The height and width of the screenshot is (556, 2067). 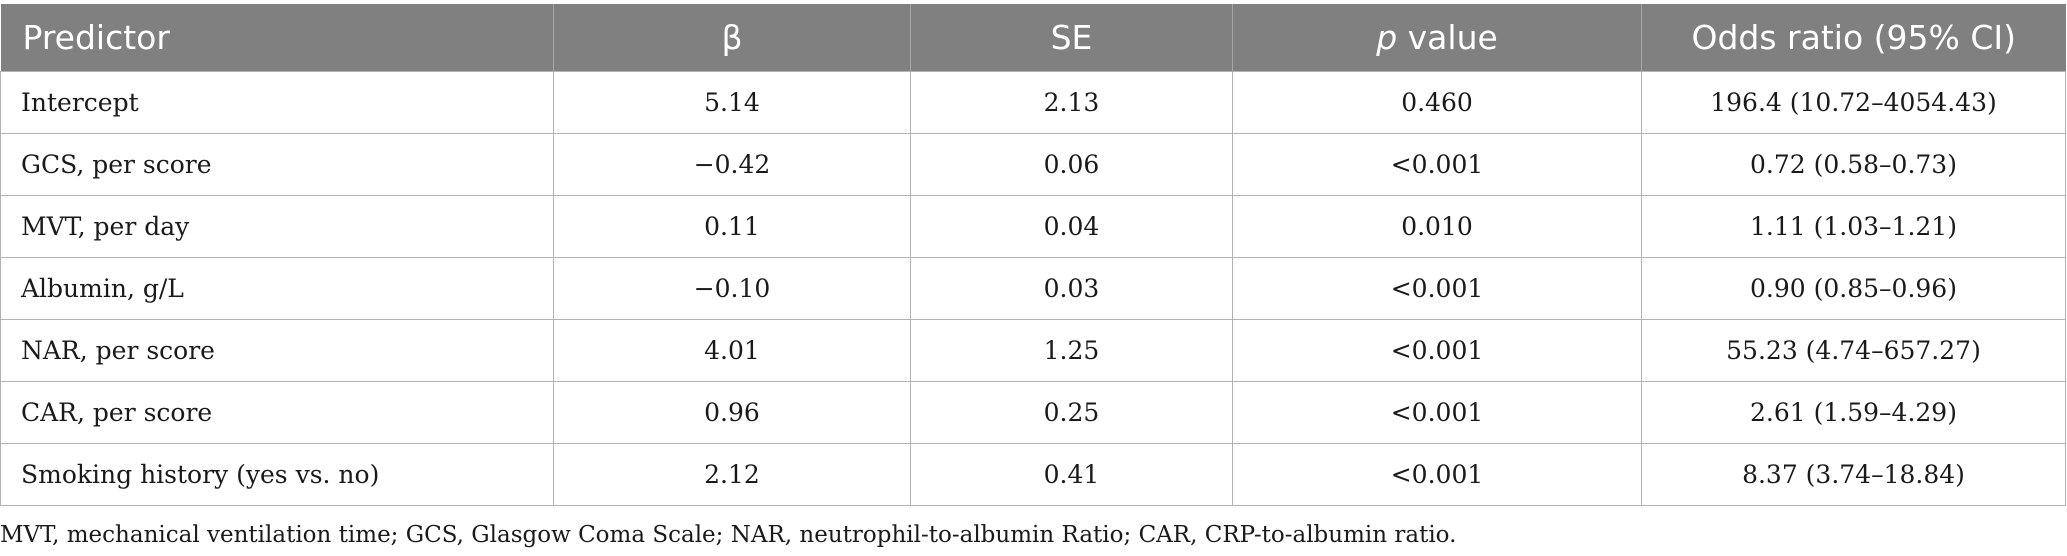 I want to click on header-p-italic: p, so click(x=1387, y=37).